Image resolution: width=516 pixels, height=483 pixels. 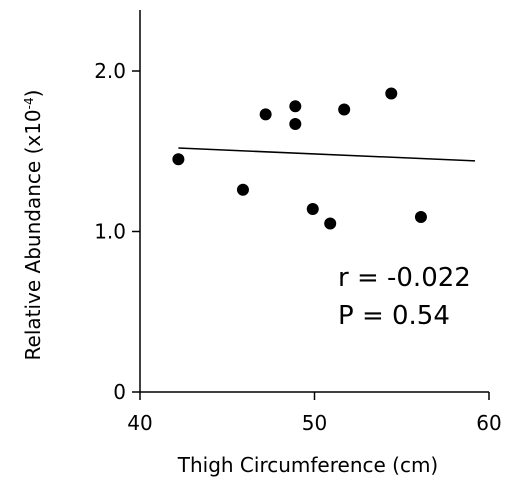 I want to click on correlation-p-label: P = 0.54, so click(x=394, y=316).